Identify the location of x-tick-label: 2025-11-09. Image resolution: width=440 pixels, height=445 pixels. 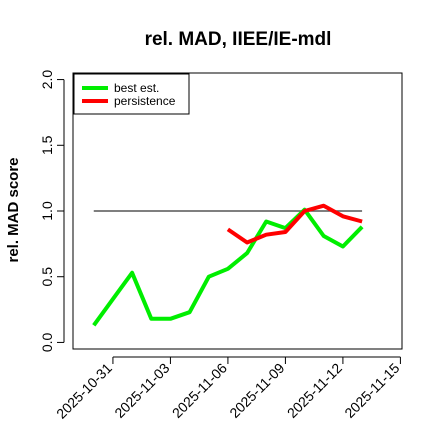
(256, 390).